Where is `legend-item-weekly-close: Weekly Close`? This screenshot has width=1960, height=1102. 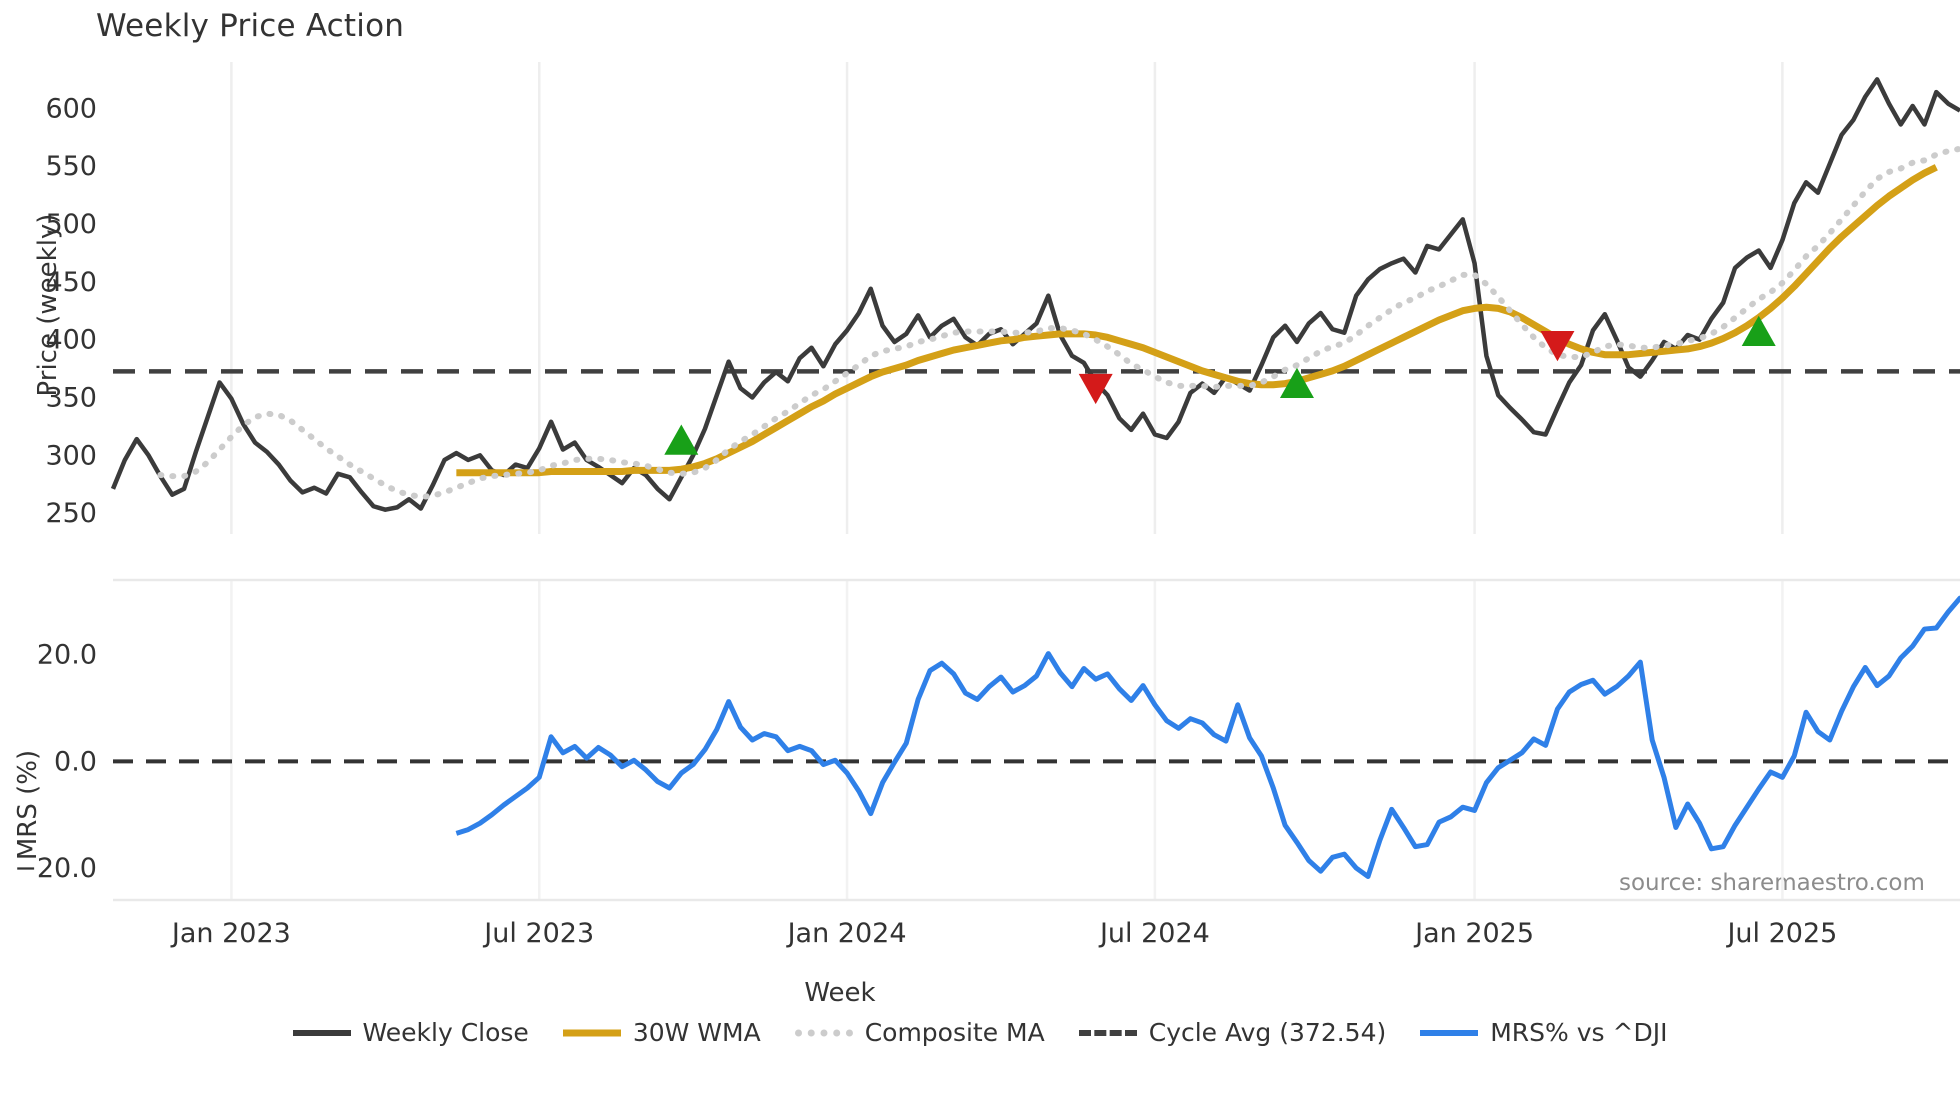
legend-item-weekly-close: Weekly Close is located at coordinates (410, 1032).